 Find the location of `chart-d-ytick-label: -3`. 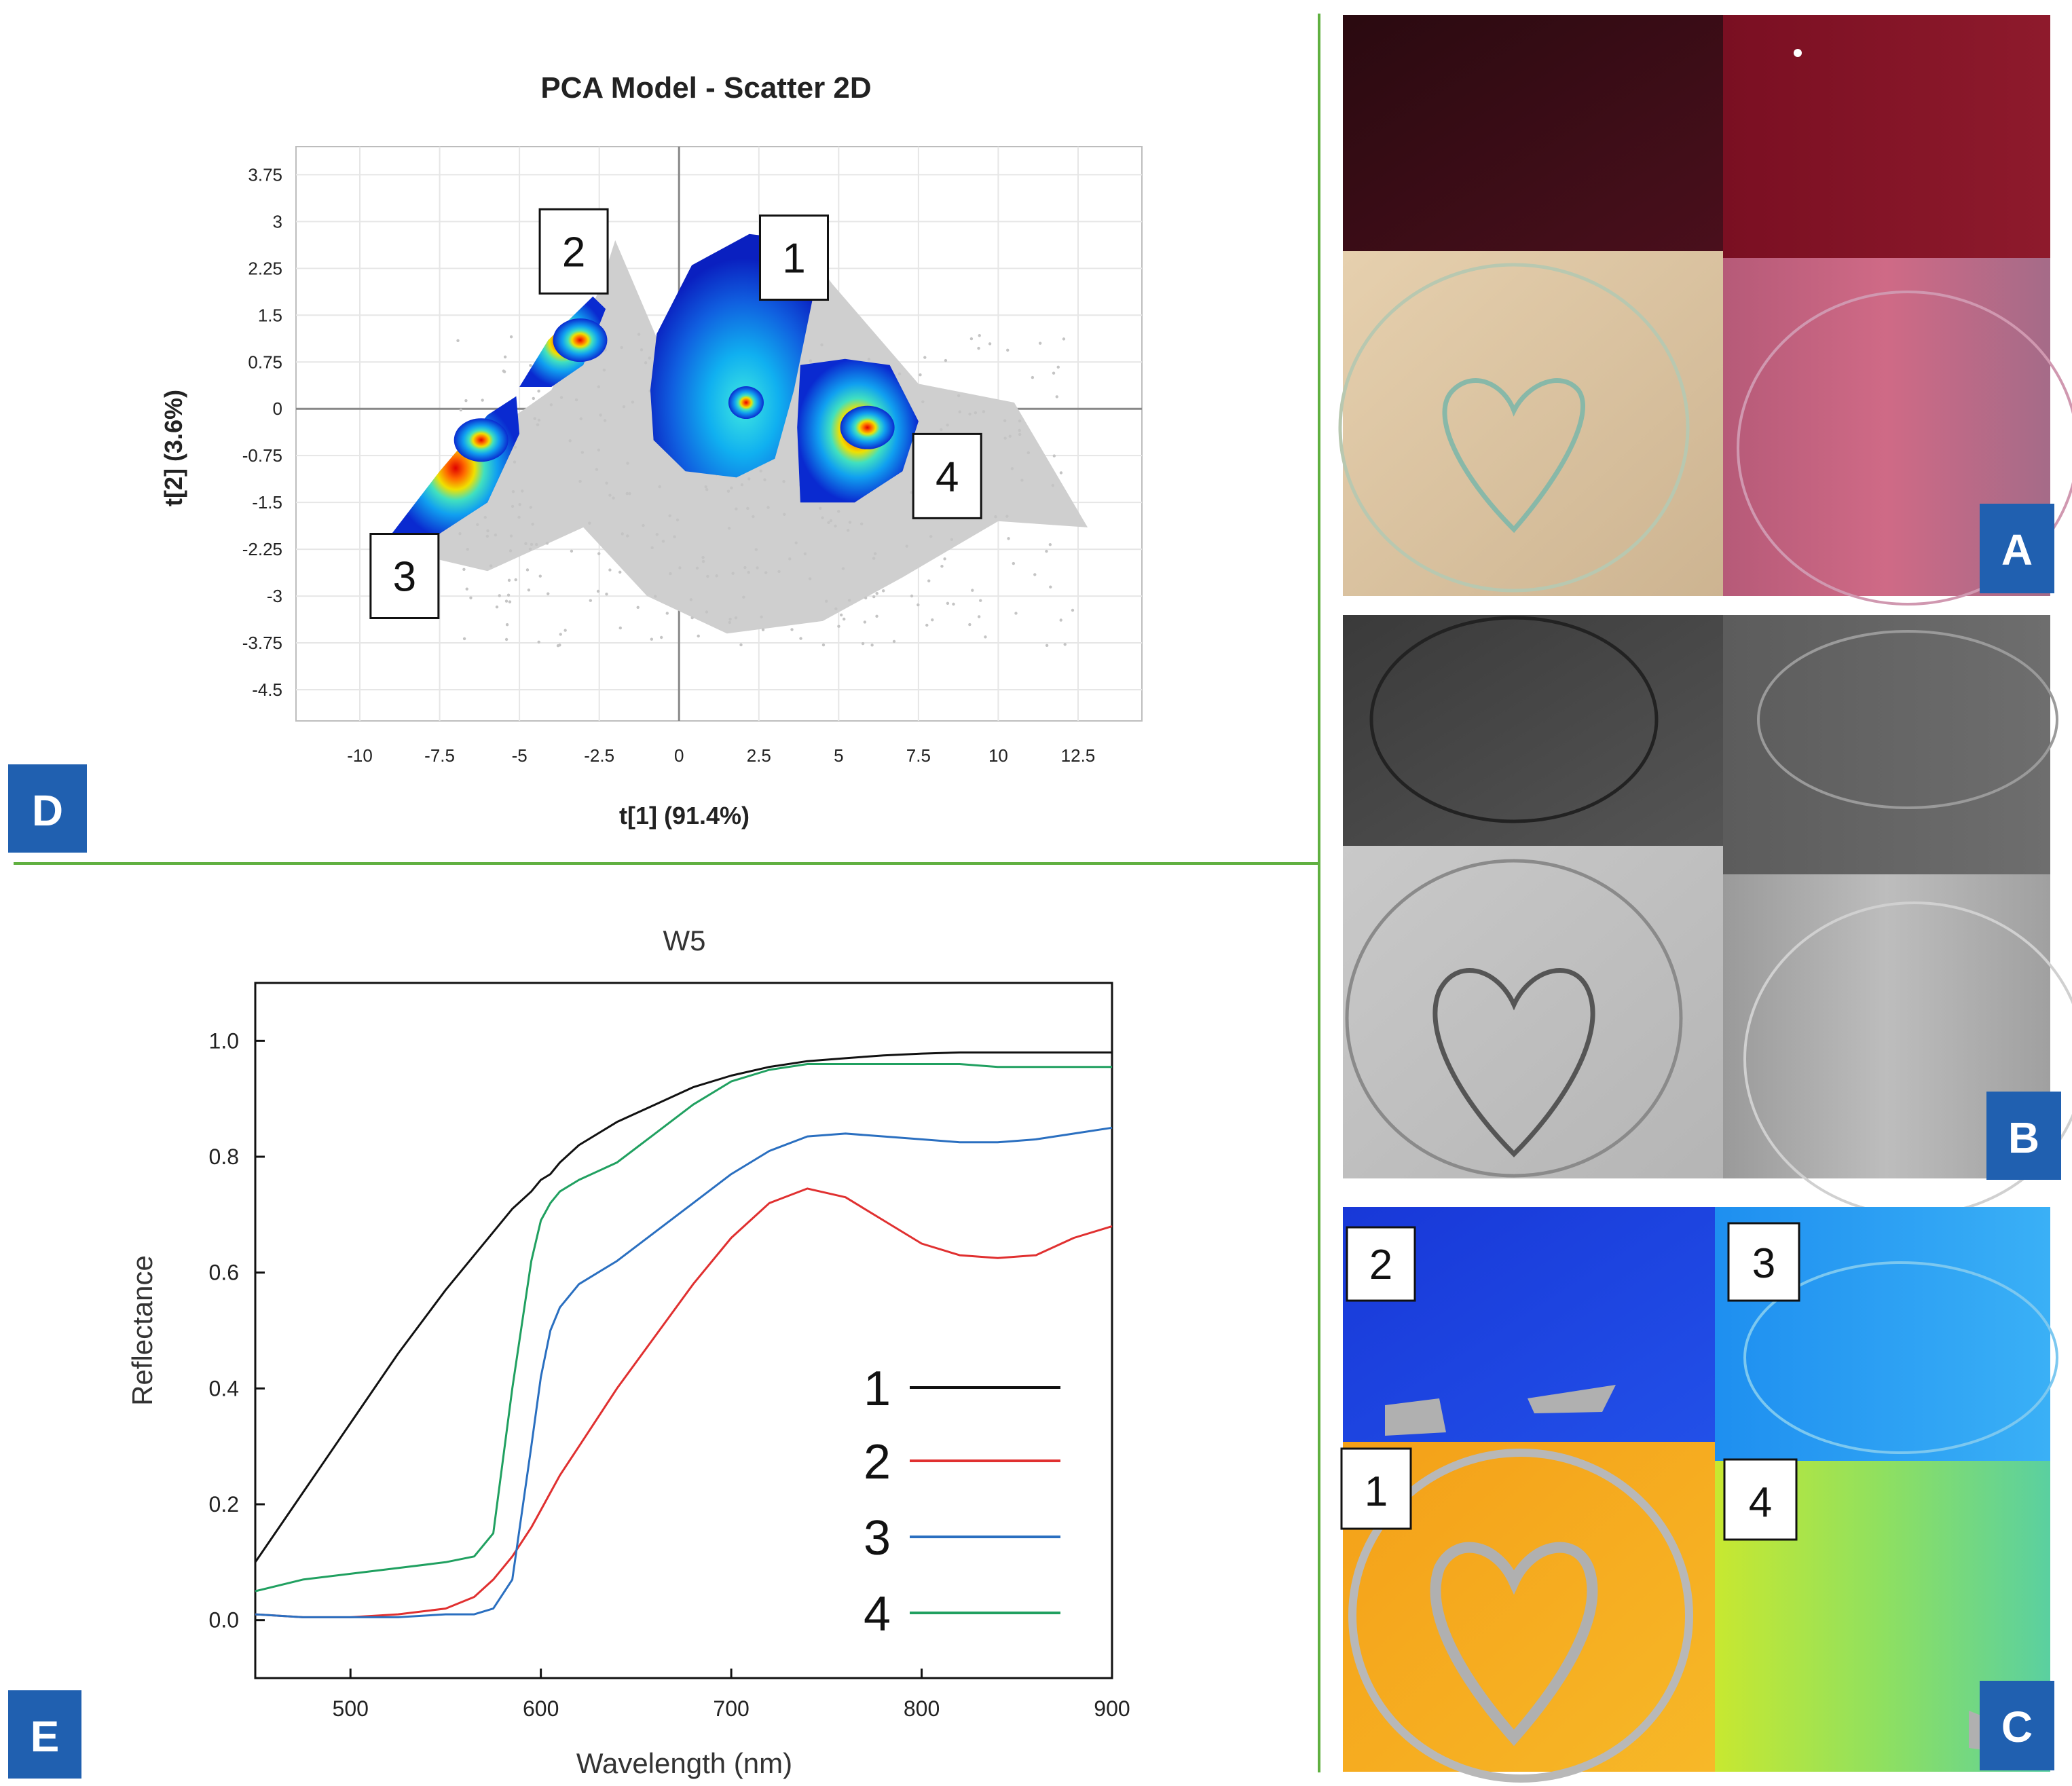

chart-d-ytick-label: -3 is located at coordinates (274, 596).